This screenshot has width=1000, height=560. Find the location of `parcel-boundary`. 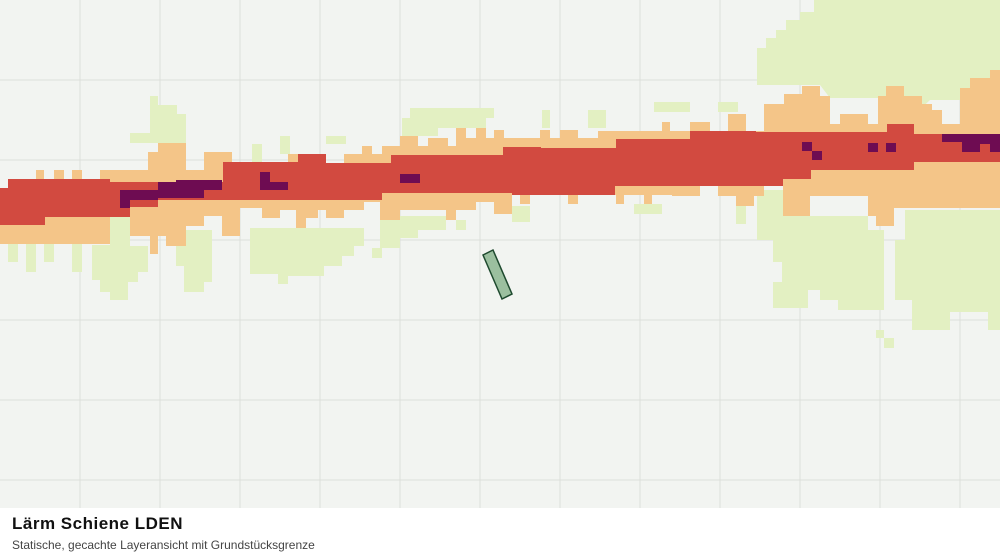

parcel-boundary is located at coordinates (497, 274).